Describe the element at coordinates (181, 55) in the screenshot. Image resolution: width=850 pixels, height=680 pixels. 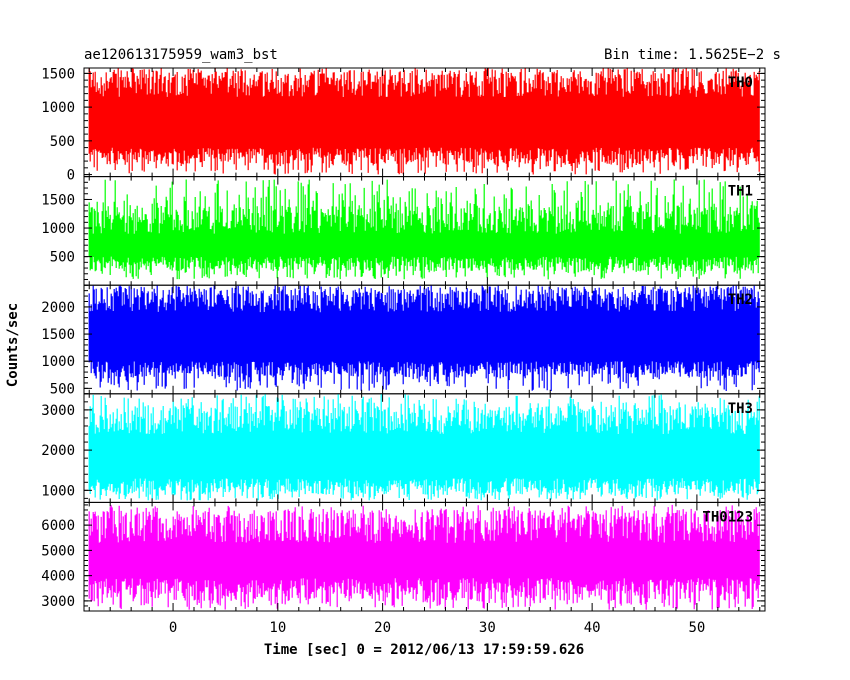
I see `chart-title-left: ae120613175959_wam3_bst` at that location.